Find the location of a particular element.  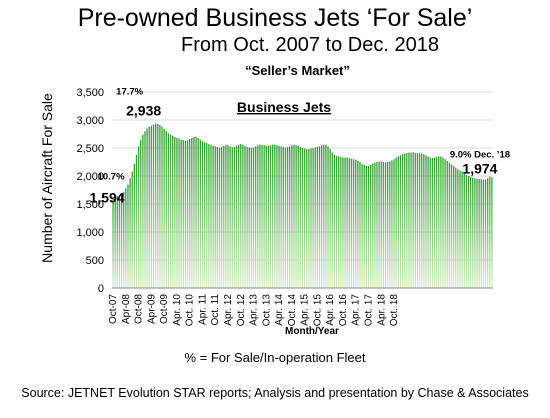

y-tick-label: 3,500 is located at coordinates (90, 93).